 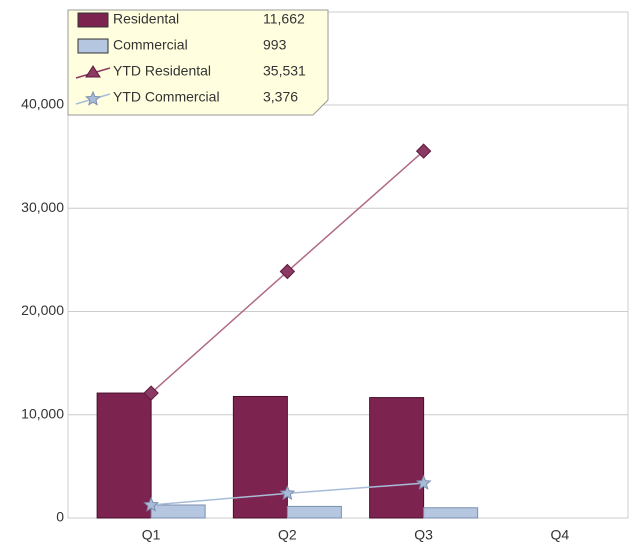 What do you see at coordinates (162, 71) in the screenshot?
I see `legend-label: YTD Residental` at bounding box center [162, 71].